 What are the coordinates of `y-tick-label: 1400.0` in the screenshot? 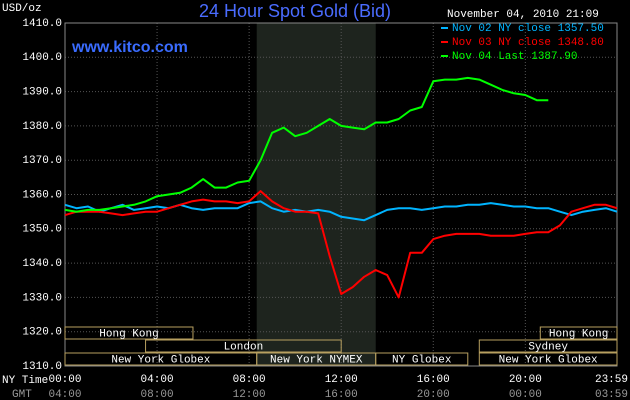 It's located at (42, 58).